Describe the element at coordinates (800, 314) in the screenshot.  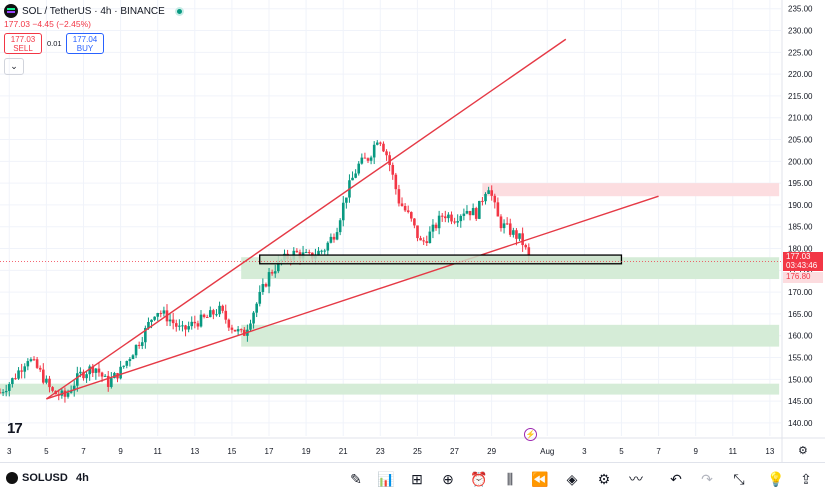
I see `y-tick-label: 165.00` at that location.